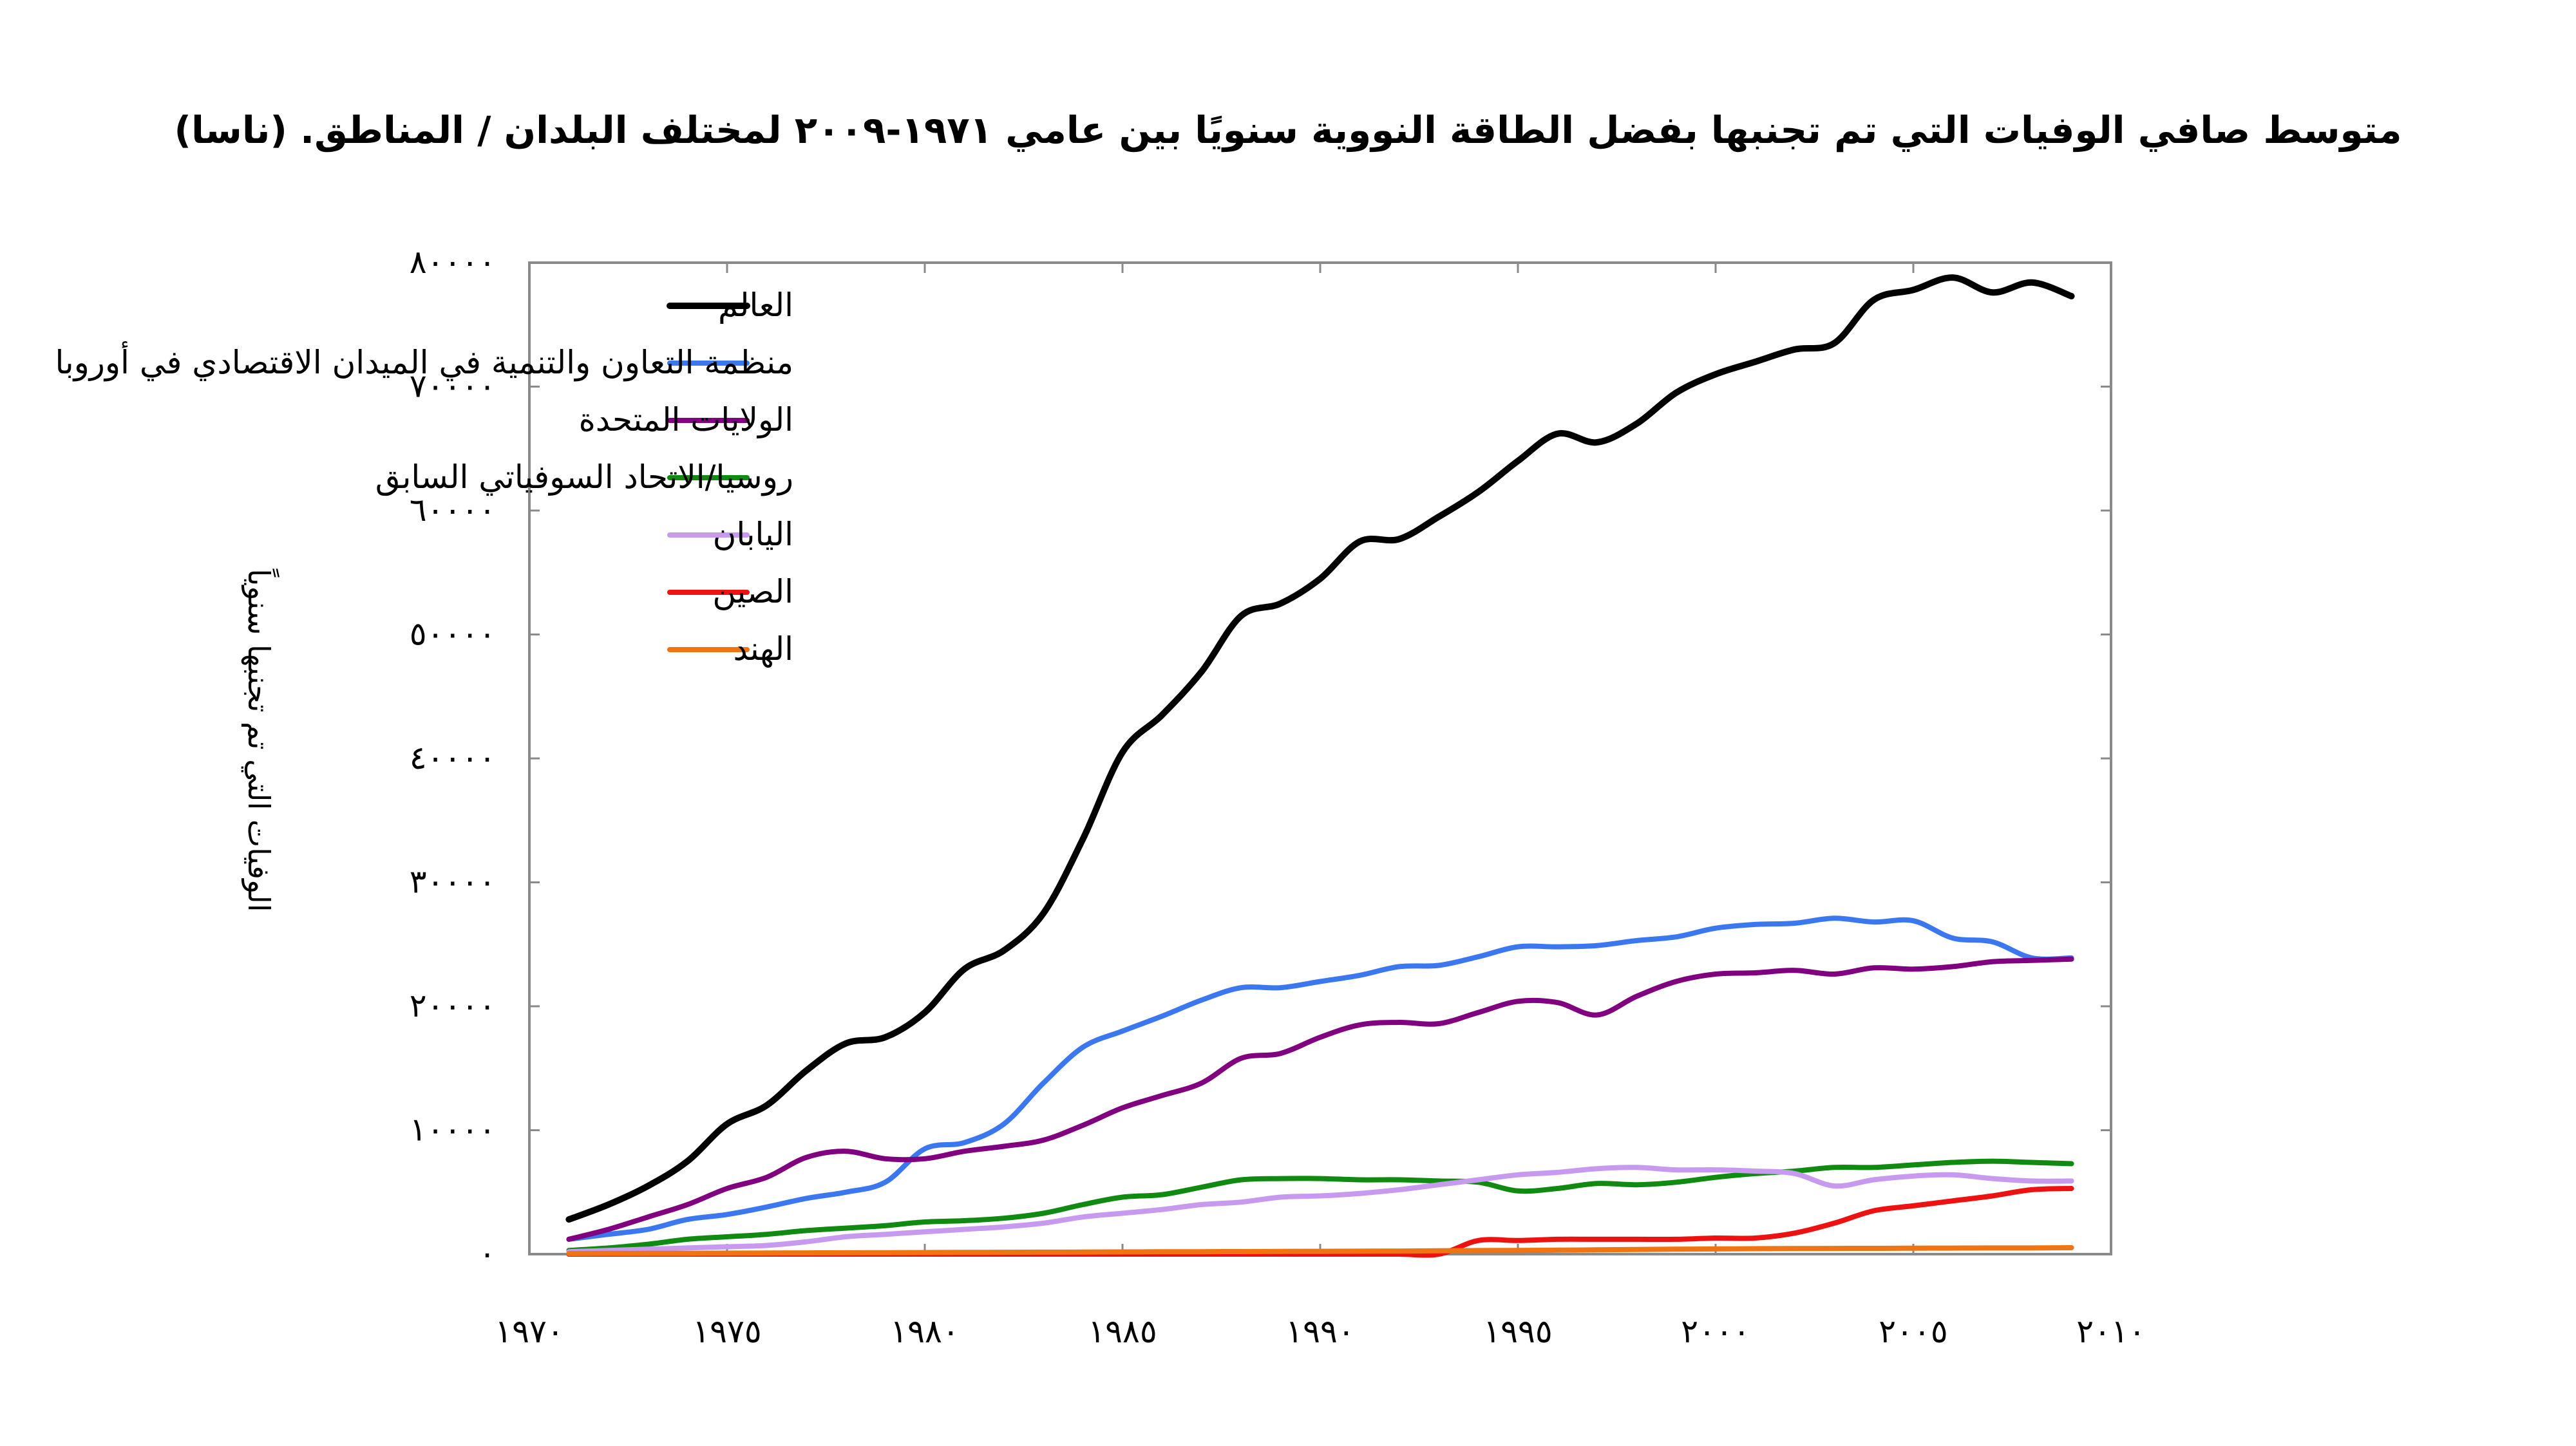 This screenshot has width=2576, height=1446. Describe the element at coordinates (752, 591) in the screenshot. I see `legend-label: الصين` at that location.